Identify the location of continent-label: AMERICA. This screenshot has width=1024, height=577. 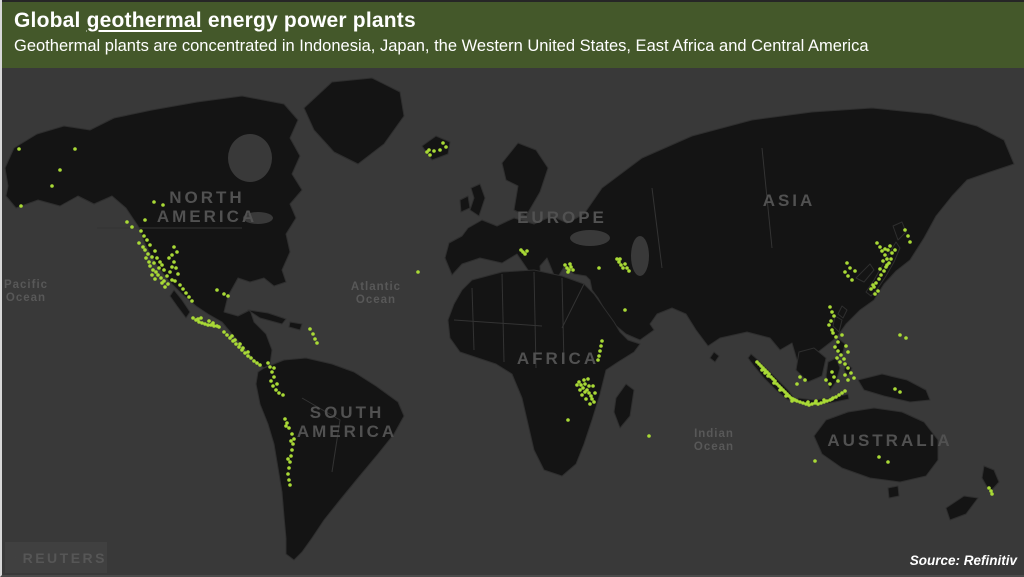
(347, 431).